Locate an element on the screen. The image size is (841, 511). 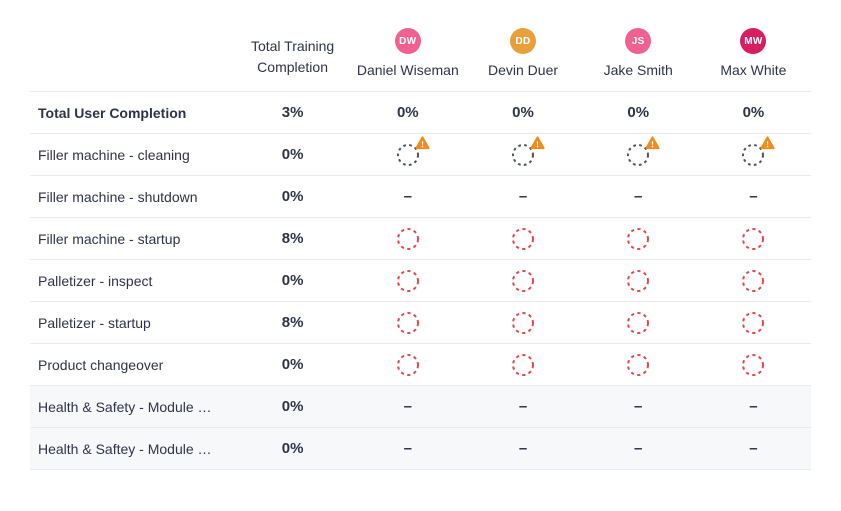
user-column-header: JS Jake Smith is located at coordinates (638, 53).